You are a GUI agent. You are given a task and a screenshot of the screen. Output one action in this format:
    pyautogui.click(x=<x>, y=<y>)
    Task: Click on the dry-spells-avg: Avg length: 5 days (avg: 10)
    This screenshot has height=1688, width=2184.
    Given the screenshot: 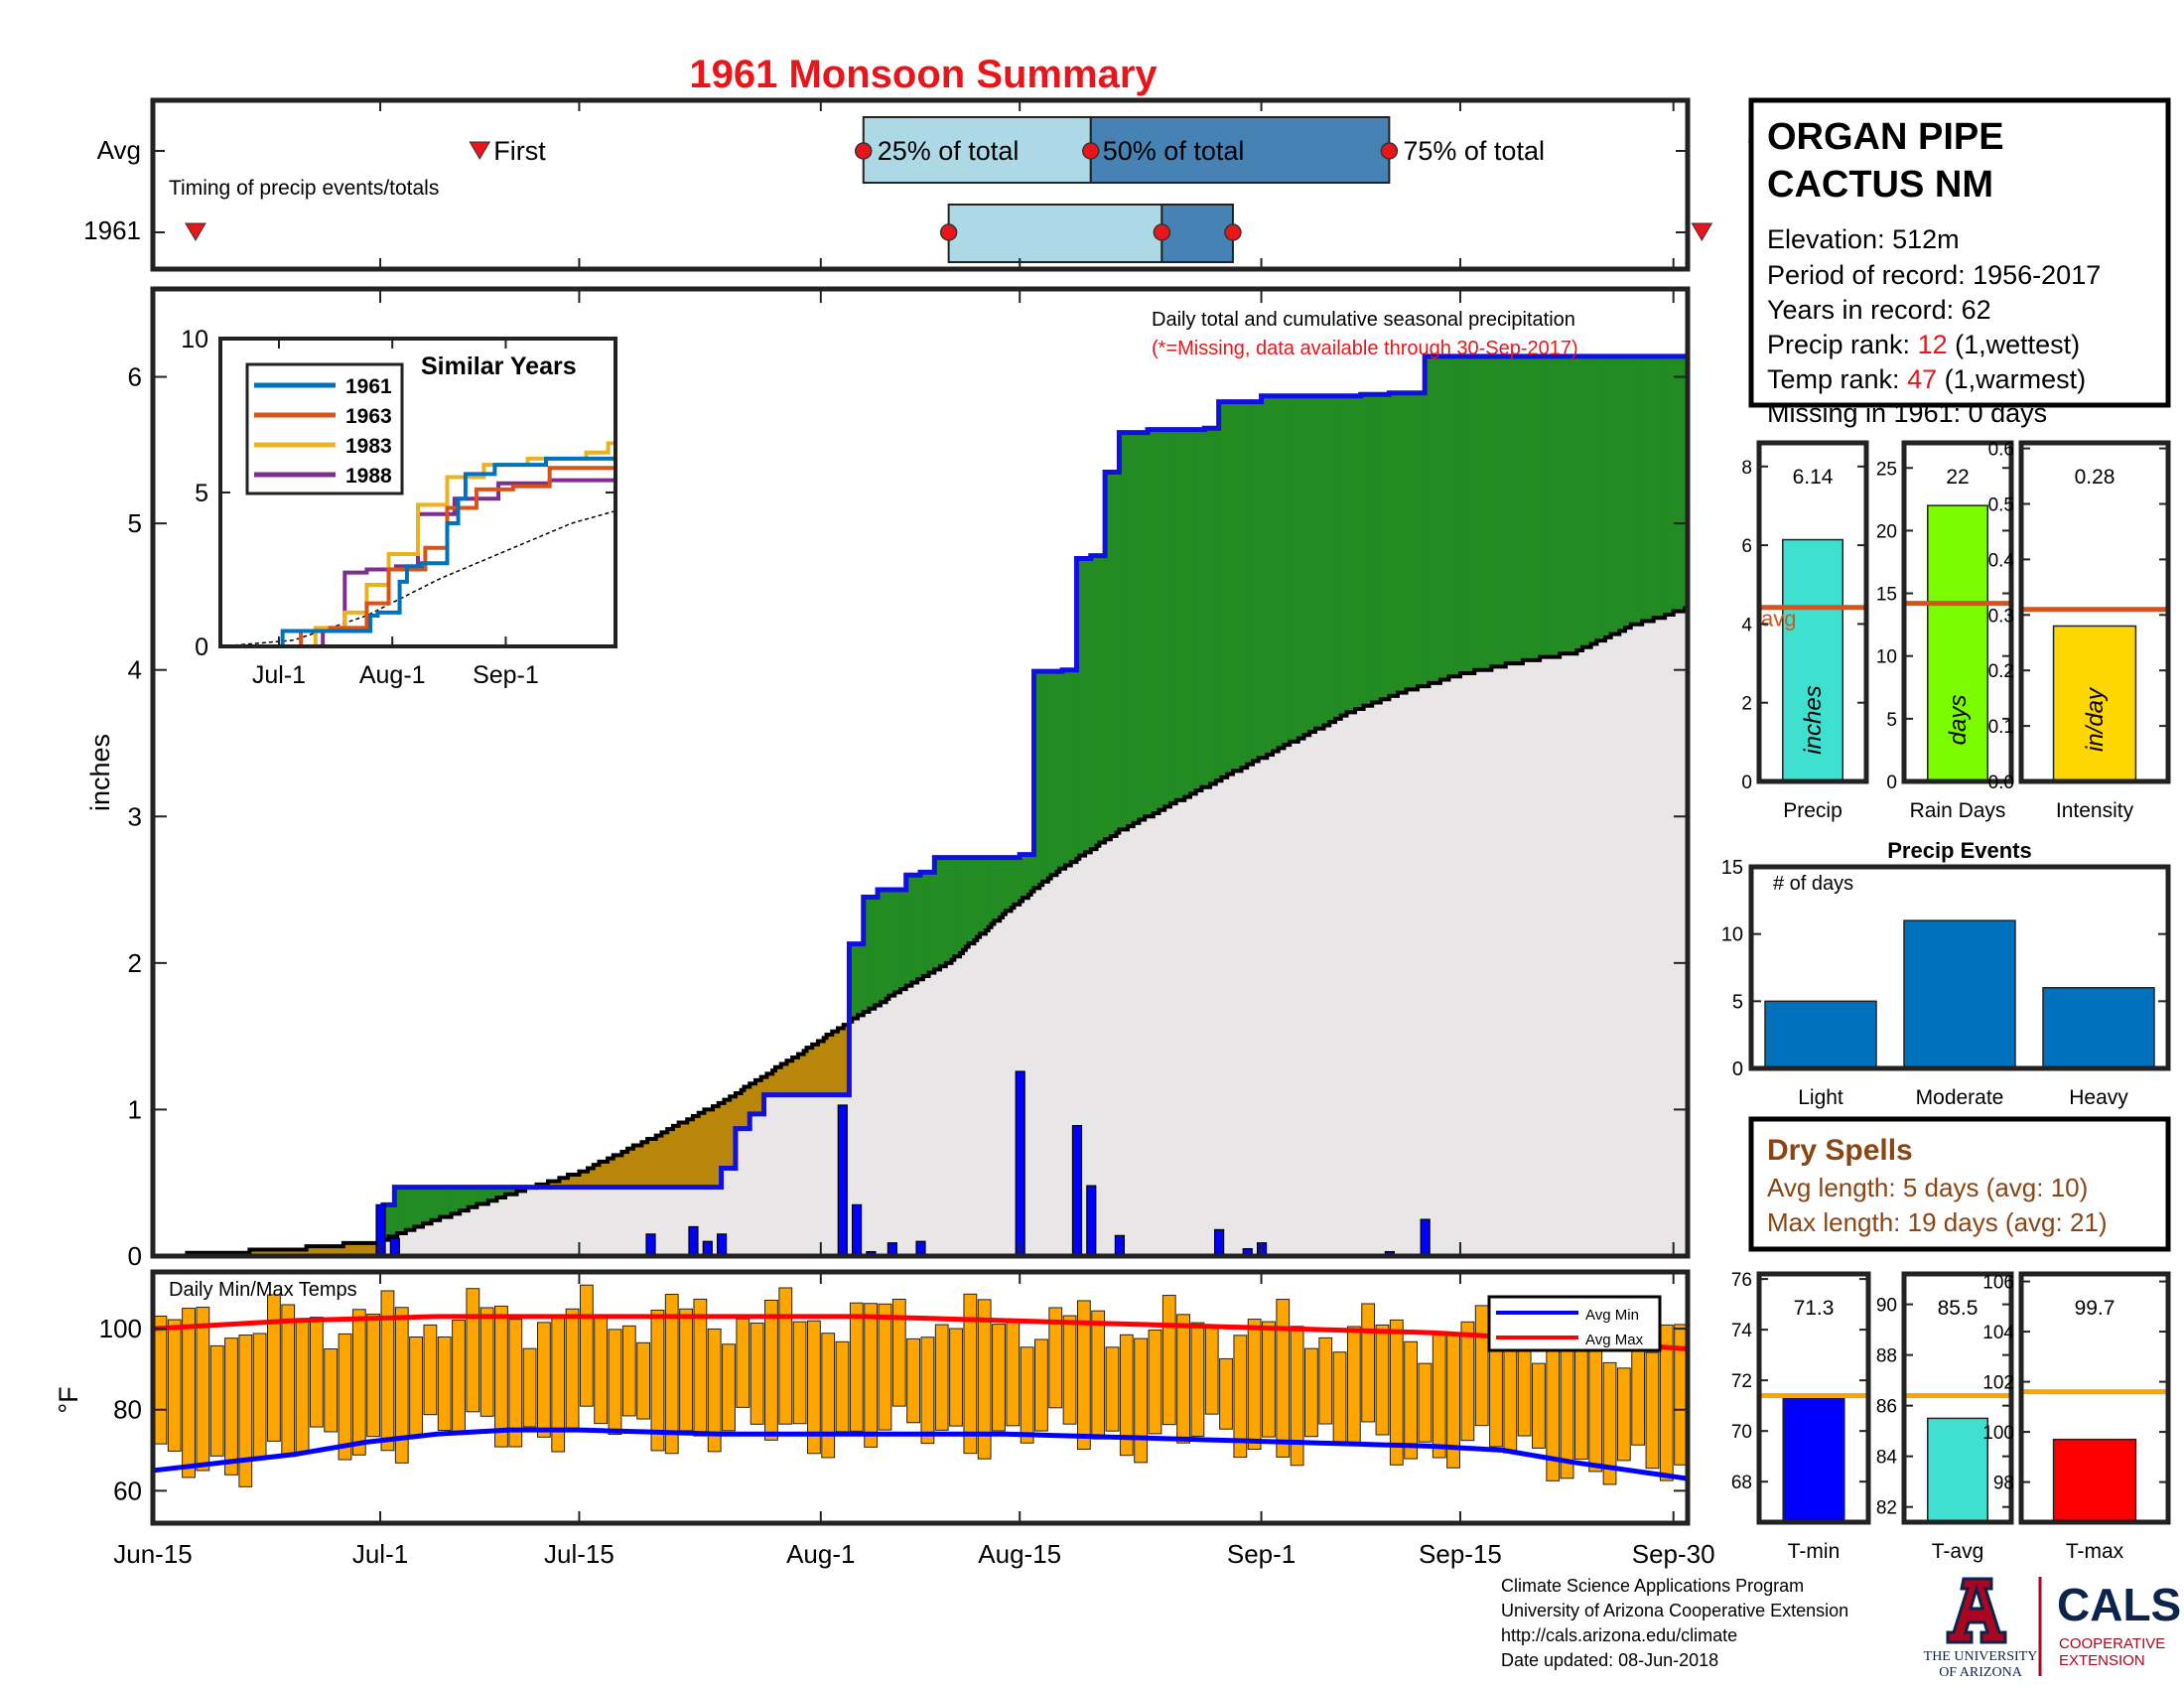 What is the action you would take?
    pyautogui.click(x=1927, y=1187)
    